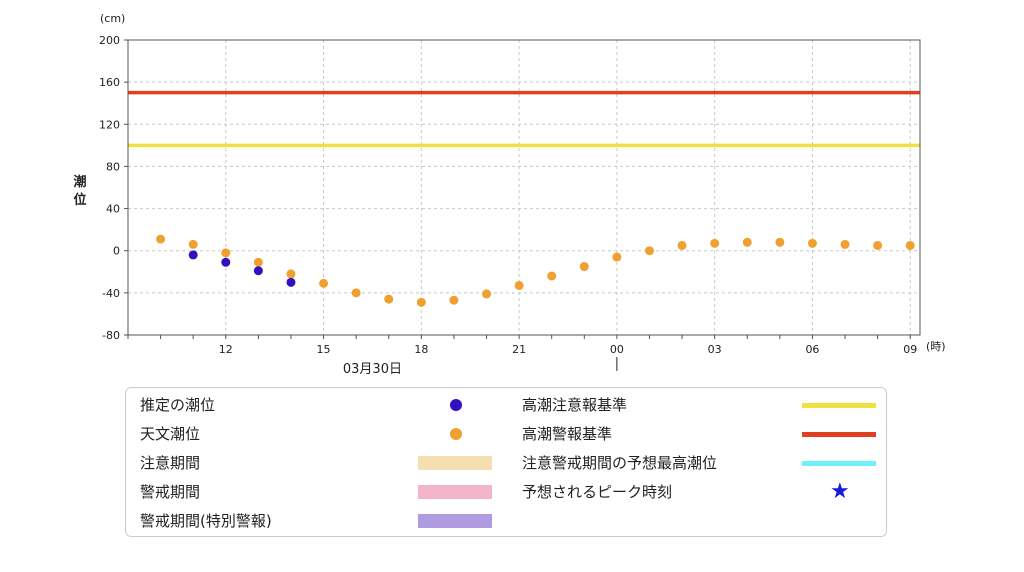  What do you see at coordinates (372, 369) in the screenshot?
I see `date-label: 03月30日` at bounding box center [372, 369].